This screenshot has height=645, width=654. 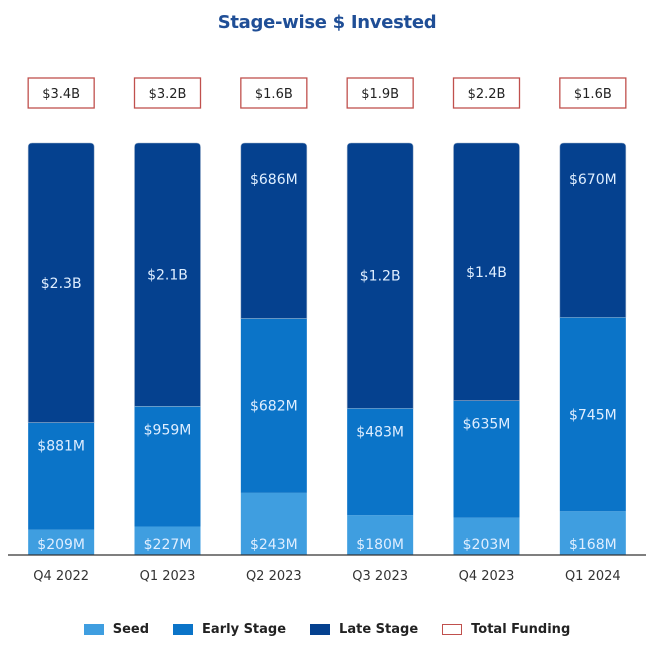 I want to click on legend-swatch-seed, so click(x=93, y=629).